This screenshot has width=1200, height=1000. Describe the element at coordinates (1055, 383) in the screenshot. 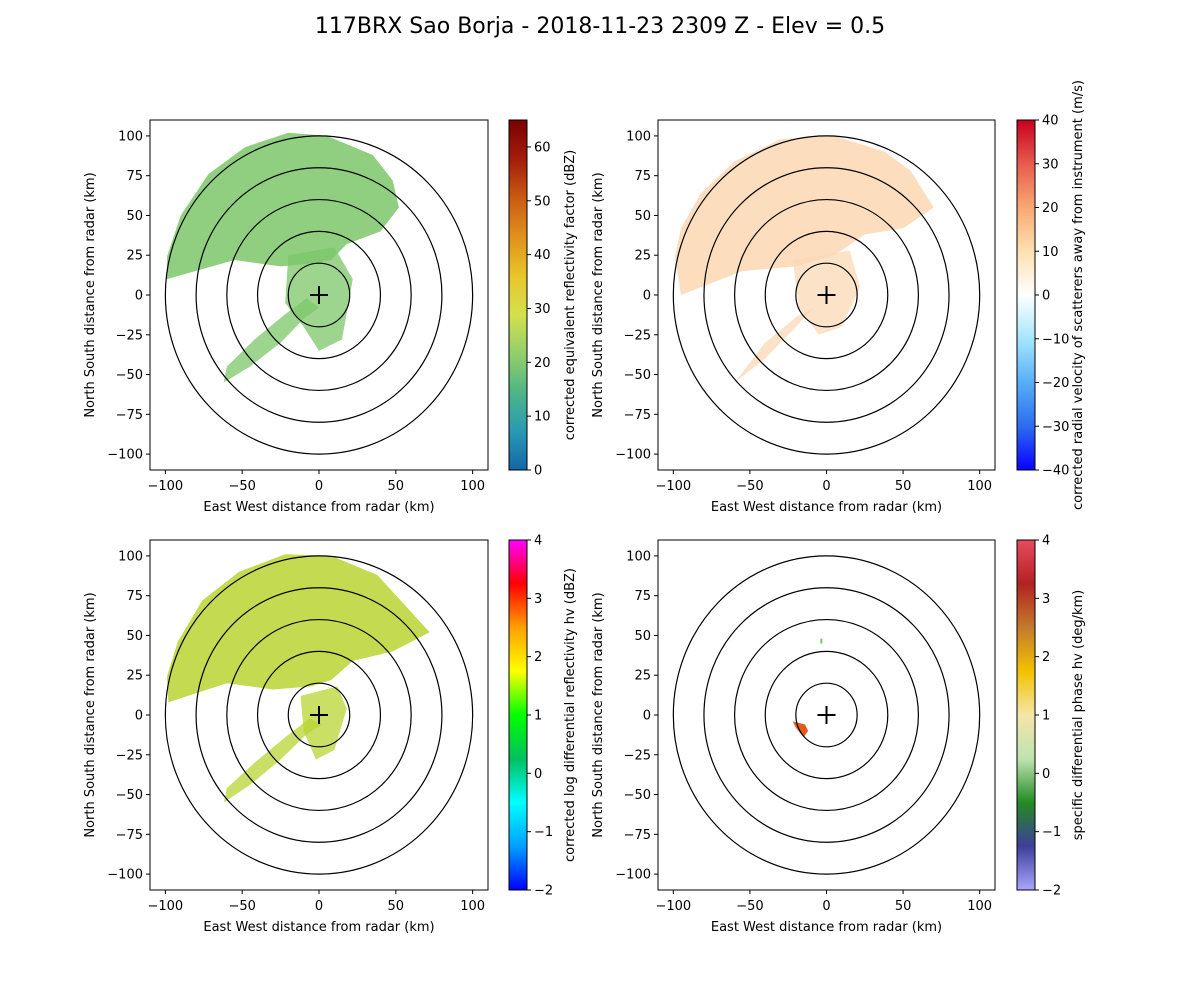

I see `colorbar-tick-label: −20` at that location.